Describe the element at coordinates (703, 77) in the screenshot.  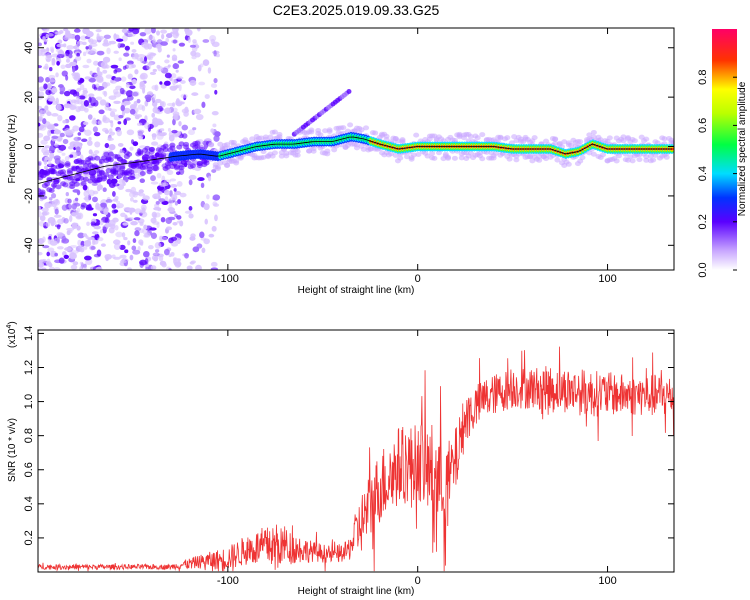
I see `colorbar-tick-label: 0.8` at that location.